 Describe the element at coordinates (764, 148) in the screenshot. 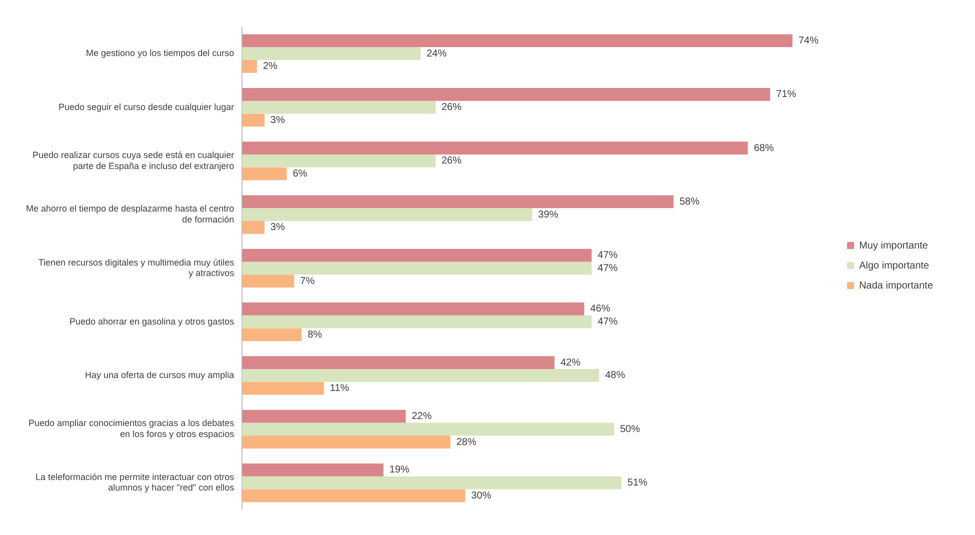

I see `data-label: 68%` at that location.